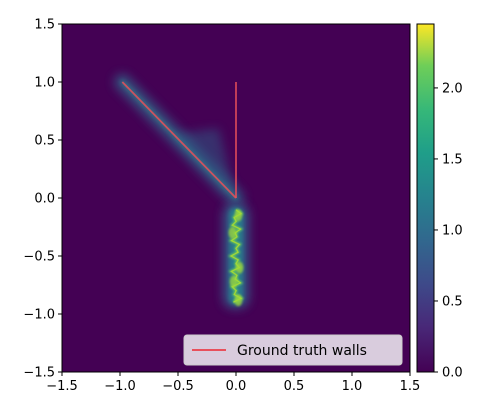 This screenshot has width=488, height=415. Describe the element at coordinates (39, 373) in the screenshot. I see `y-tick-label: −1.5` at that location.